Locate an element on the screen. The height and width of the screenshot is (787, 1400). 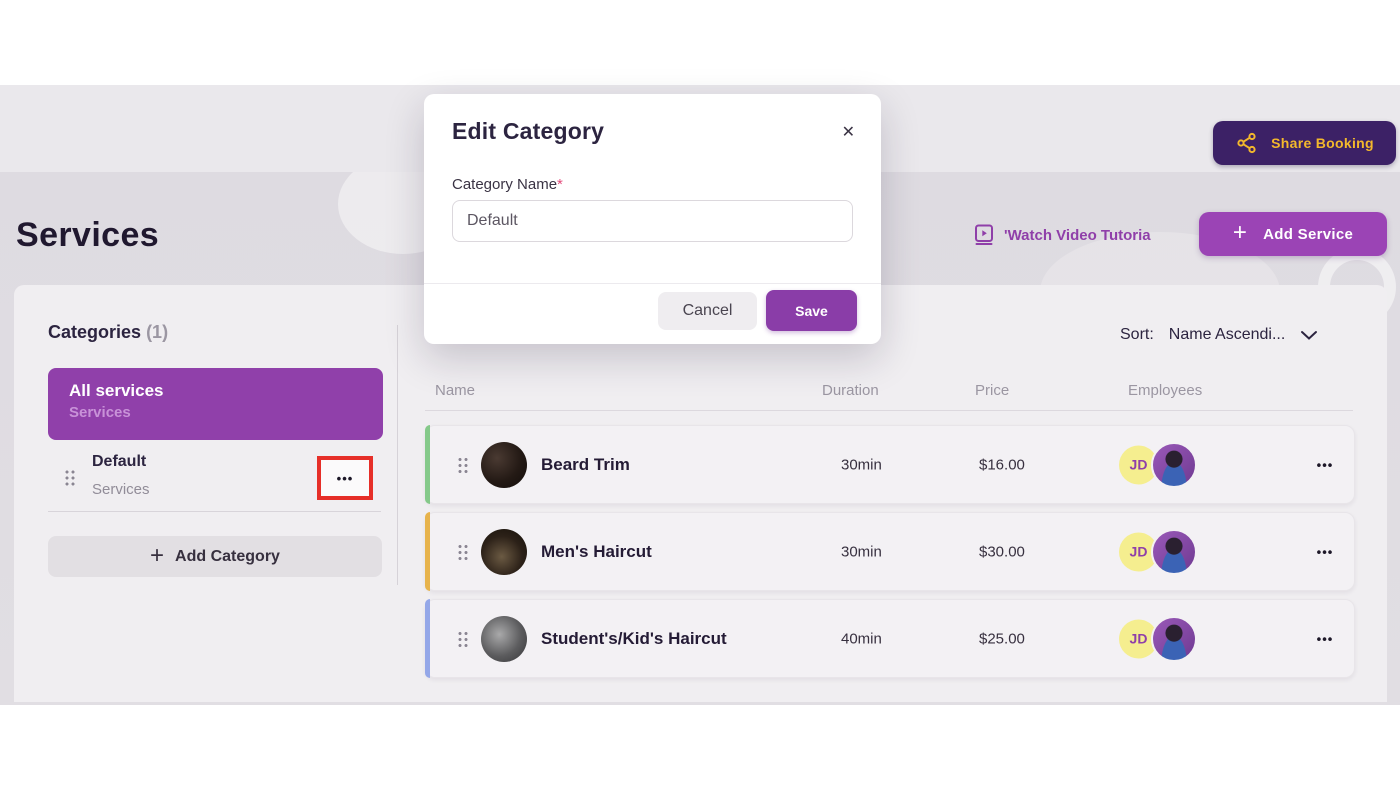
share-booking-button: Share Booking is located at coordinates (1304, 143).